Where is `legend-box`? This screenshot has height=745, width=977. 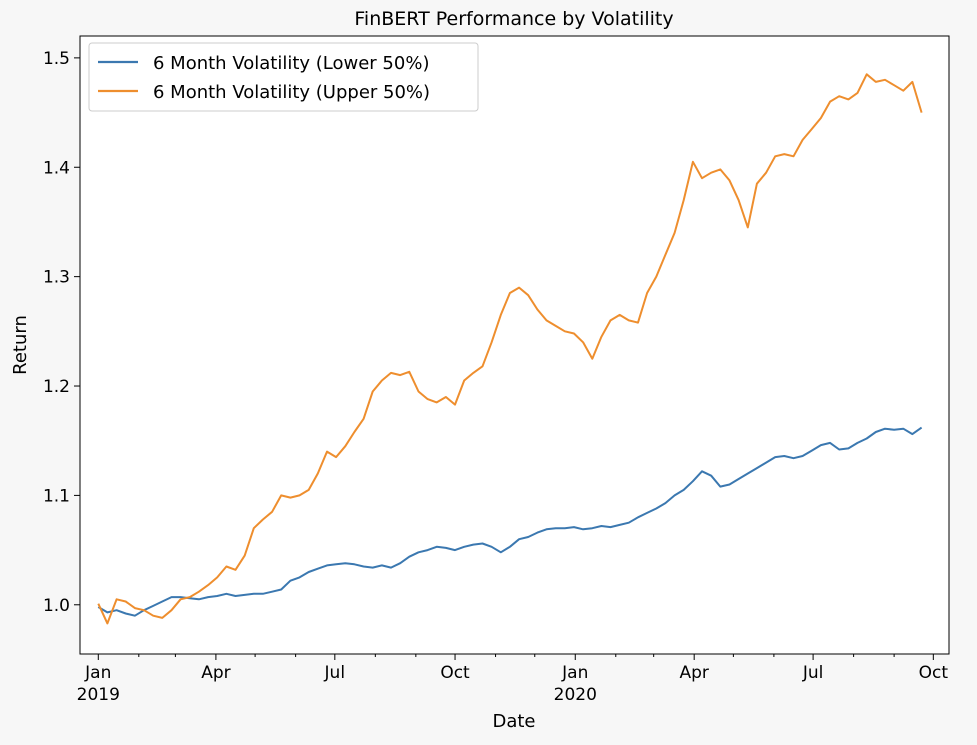 legend-box is located at coordinates (283, 77).